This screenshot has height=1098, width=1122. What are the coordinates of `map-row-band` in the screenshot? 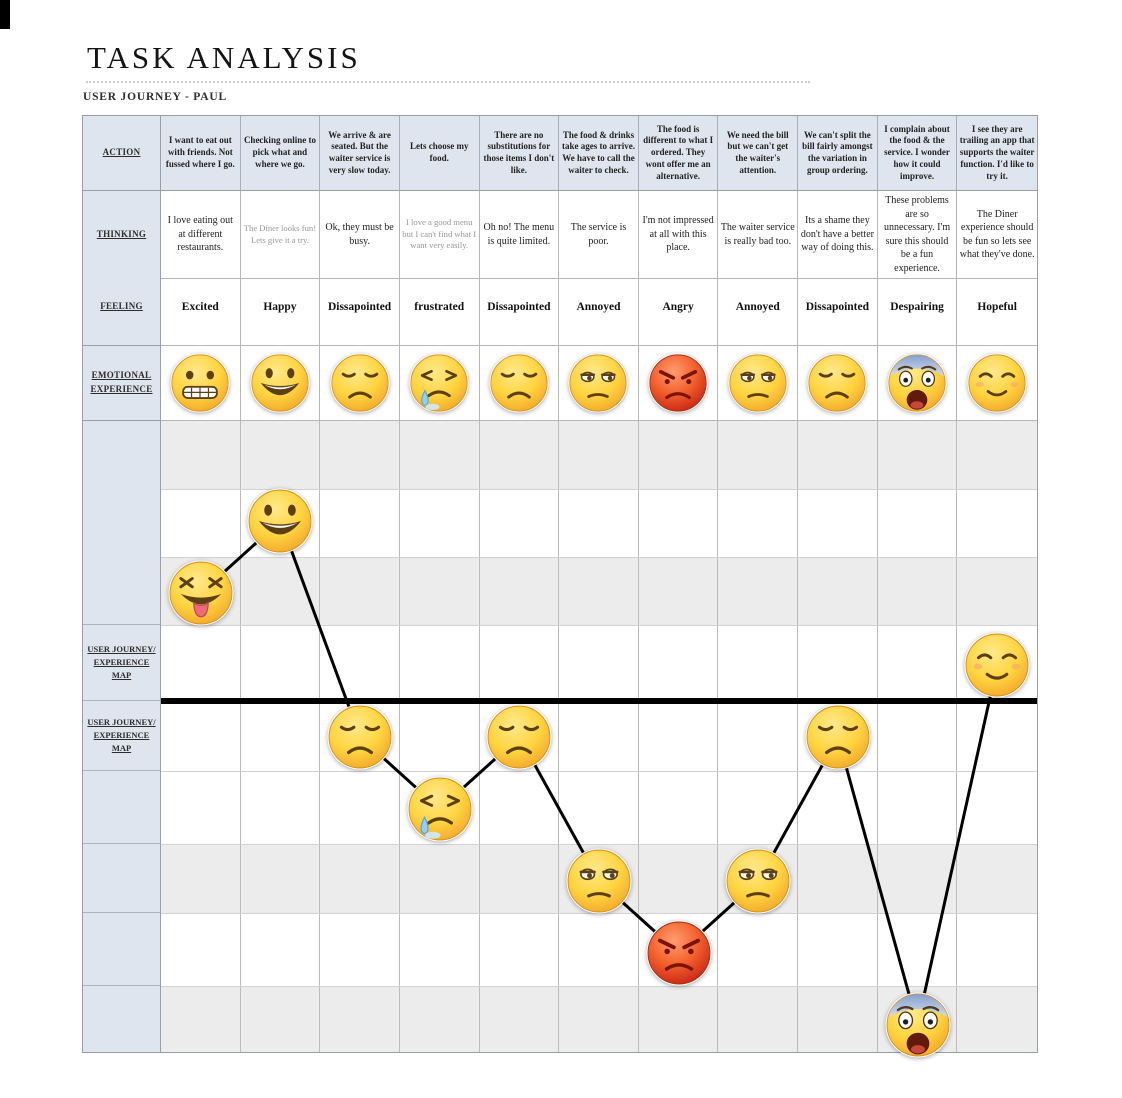 It's located at (599, 455).